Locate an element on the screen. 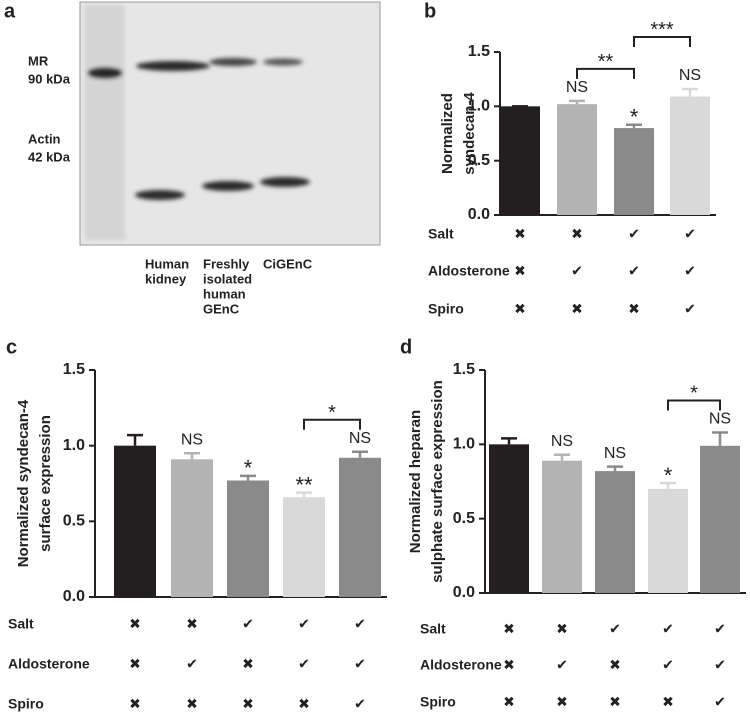  y-axis-label: Normalized is located at coordinates (447, 133).